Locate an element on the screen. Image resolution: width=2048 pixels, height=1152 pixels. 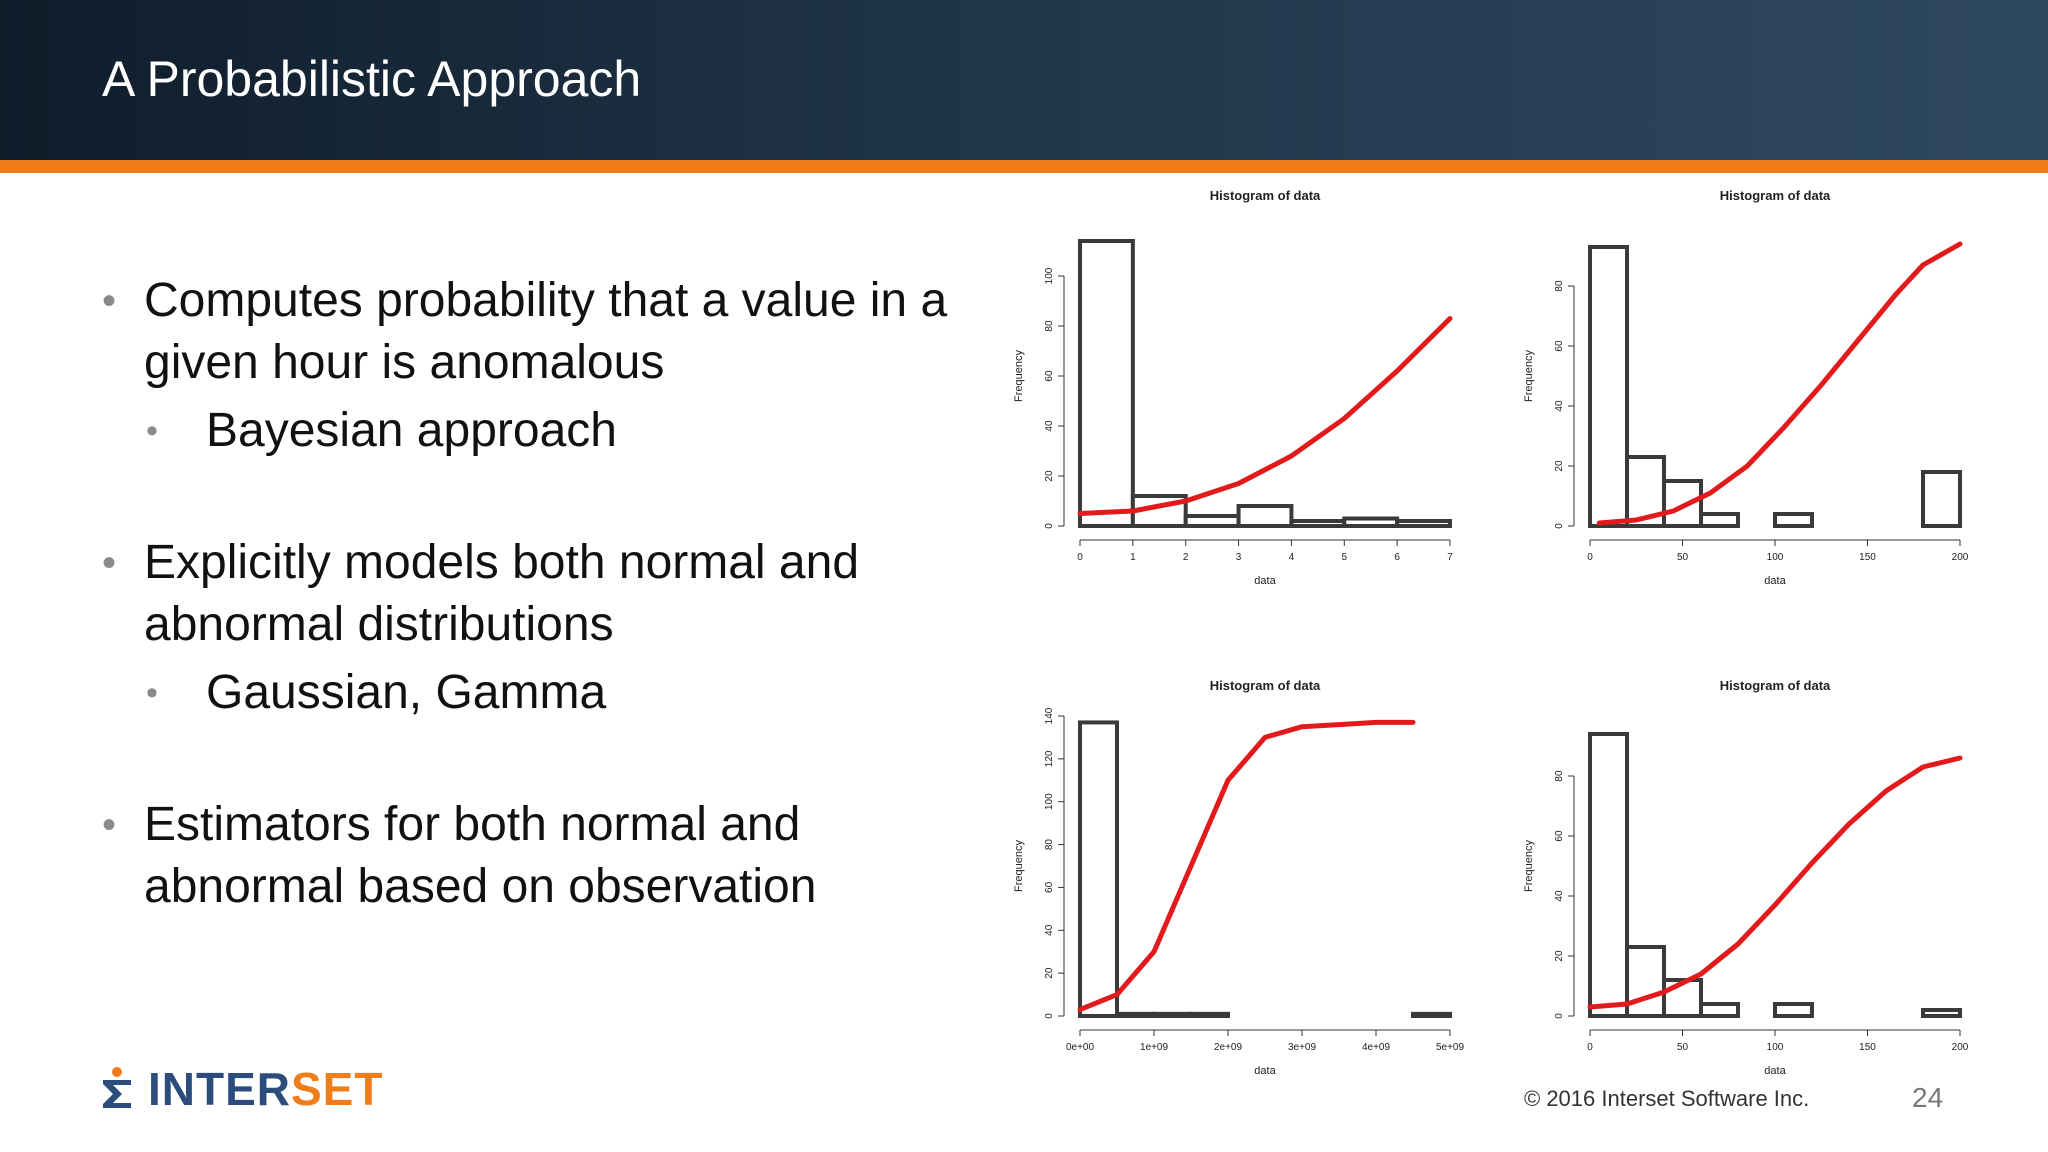
x-tick-label: 3 is located at coordinates (1239, 557).